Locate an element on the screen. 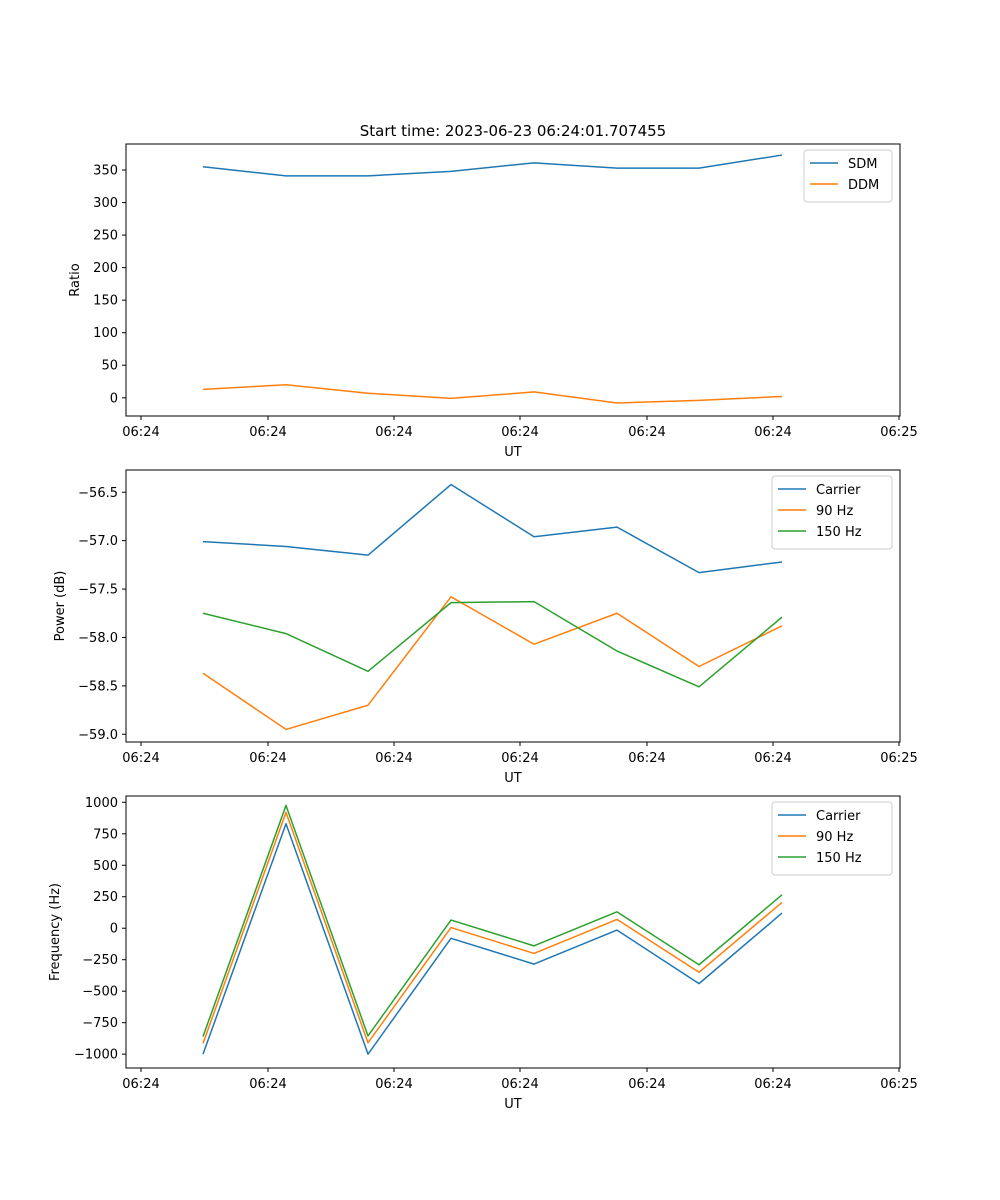 This screenshot has height=1200, width=1000. series-line-ddm is located at coordinates (492, 394).